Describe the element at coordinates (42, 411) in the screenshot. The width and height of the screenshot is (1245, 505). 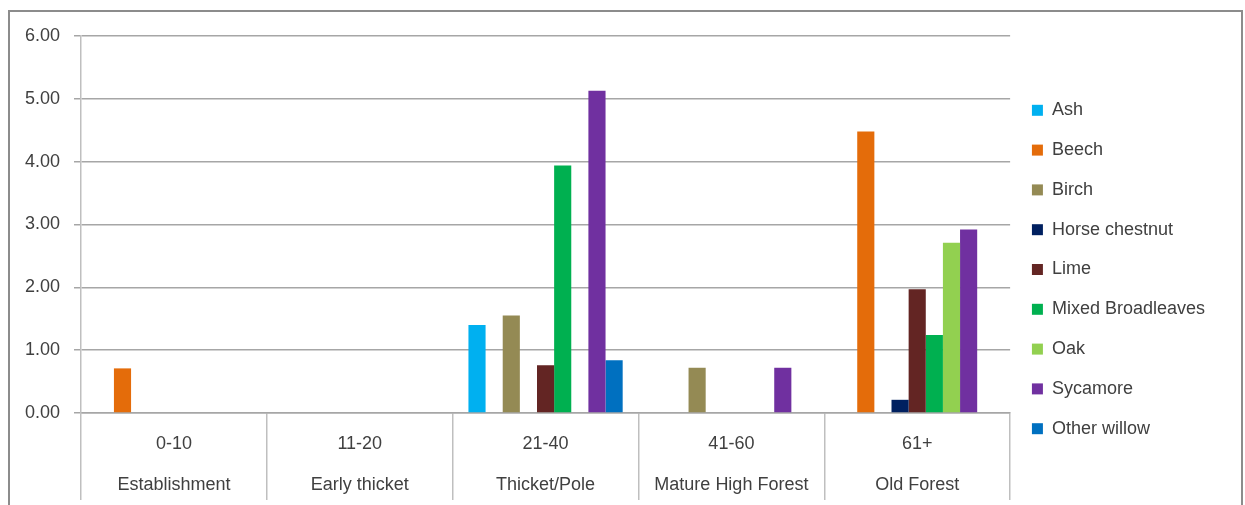
I see `y-tick-label: 0.00` at that location.